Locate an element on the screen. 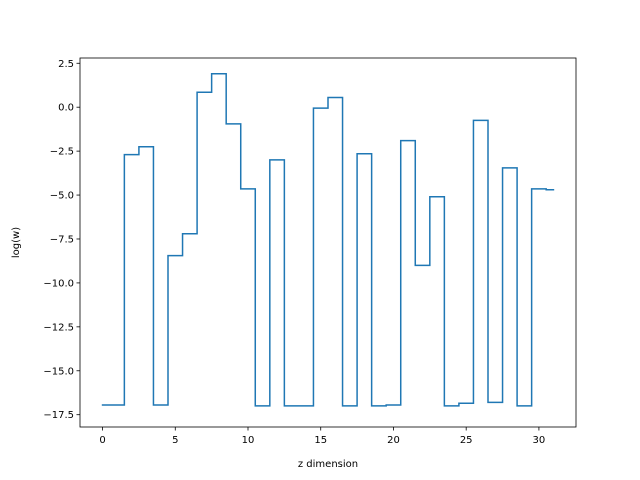 This screenshot has height=480, width=640. x-tick-label: 30 is located at coordinates (539, 440).